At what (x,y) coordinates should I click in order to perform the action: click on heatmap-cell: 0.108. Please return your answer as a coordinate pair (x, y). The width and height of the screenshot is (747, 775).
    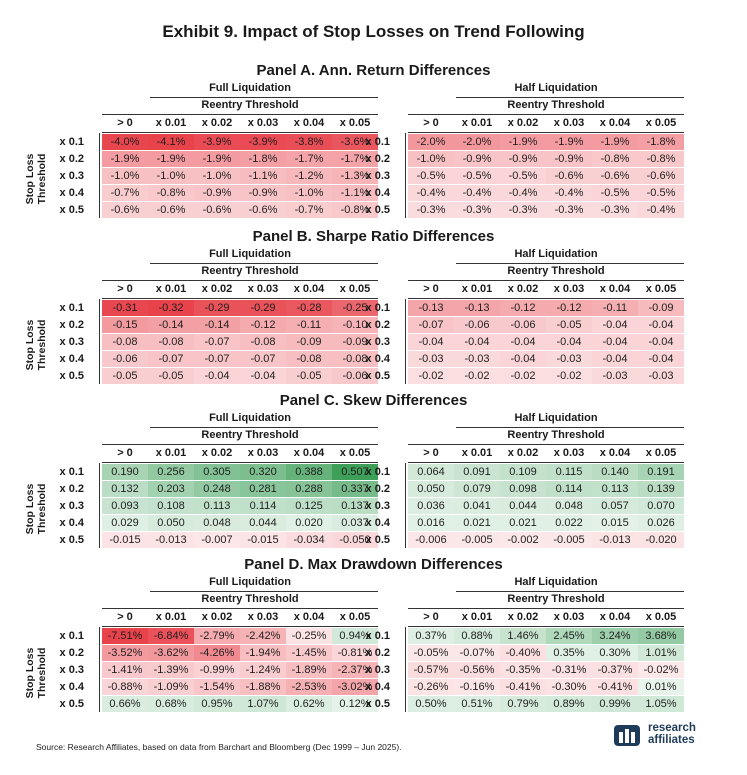
    Looking at the image, I should click on (171, 506).